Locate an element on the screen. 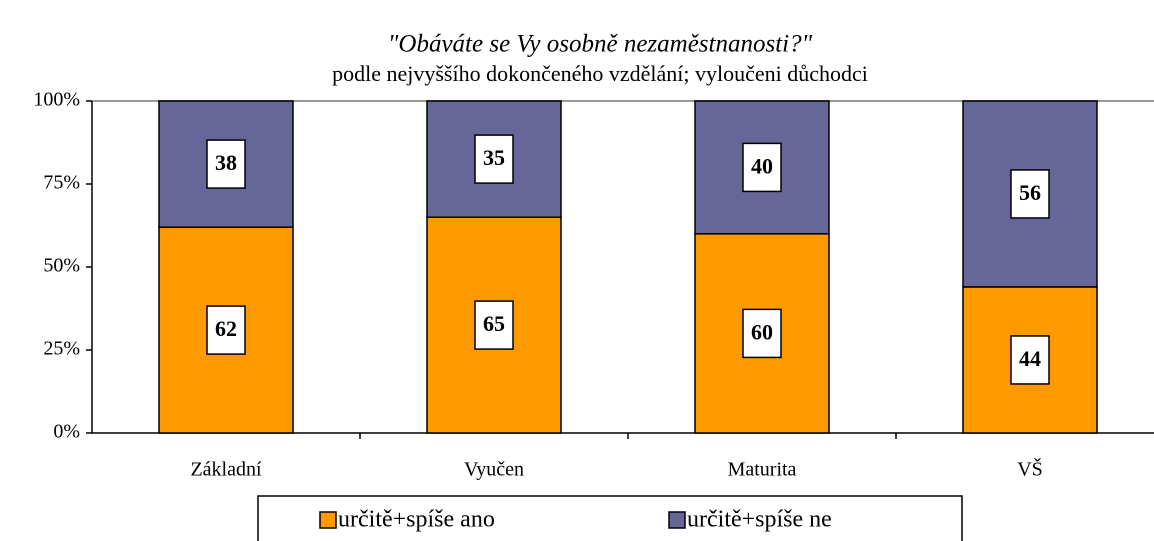  data-label: 44 is located at coordinates (1030, 358).